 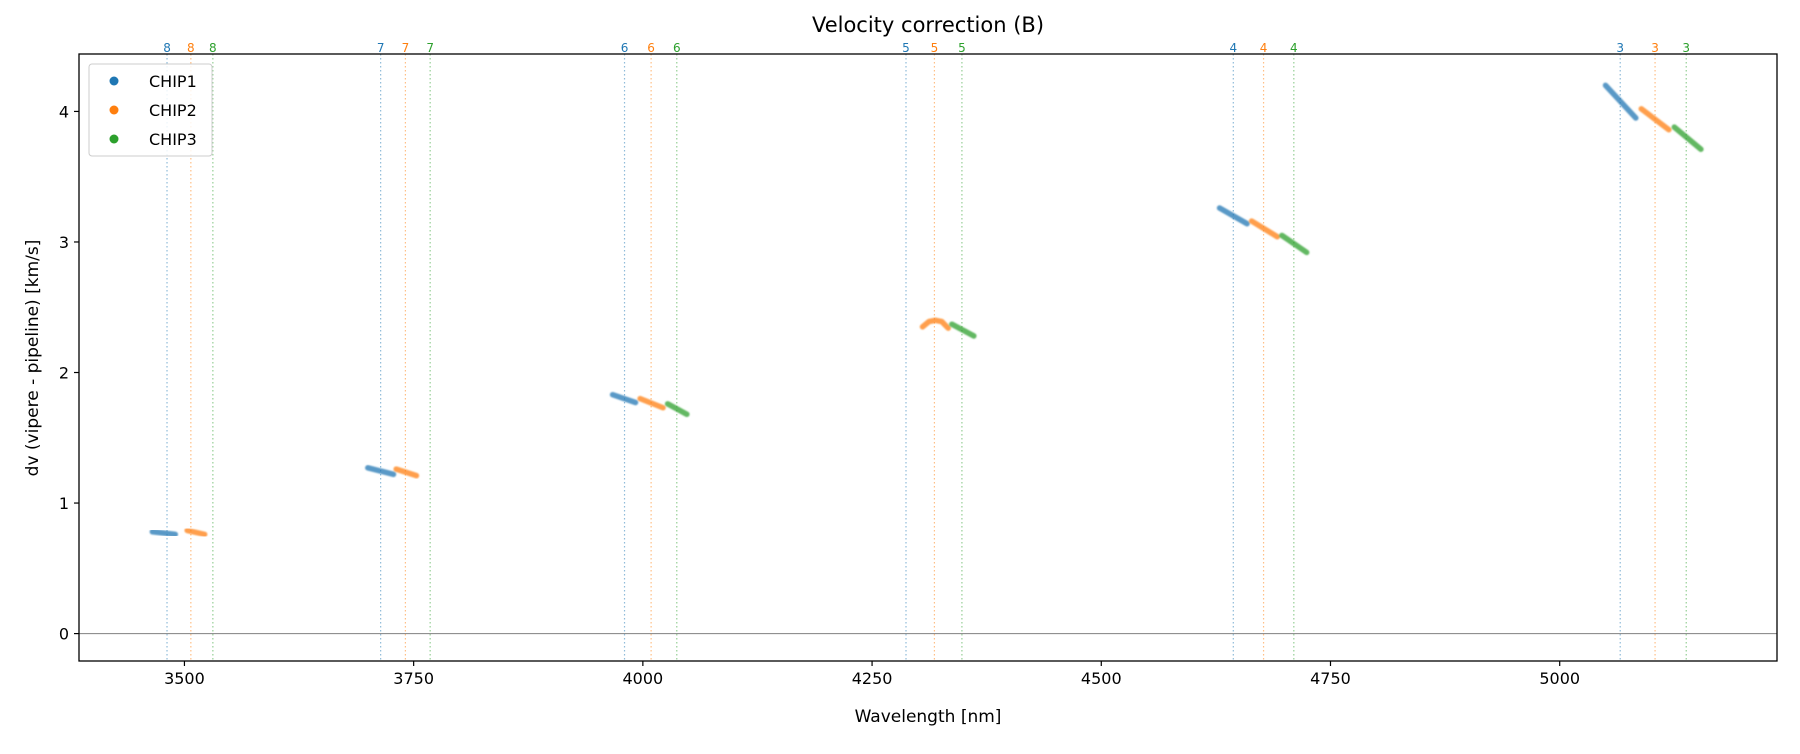 I want to click on y-tick-label: 2, so click(x=64, y=373).